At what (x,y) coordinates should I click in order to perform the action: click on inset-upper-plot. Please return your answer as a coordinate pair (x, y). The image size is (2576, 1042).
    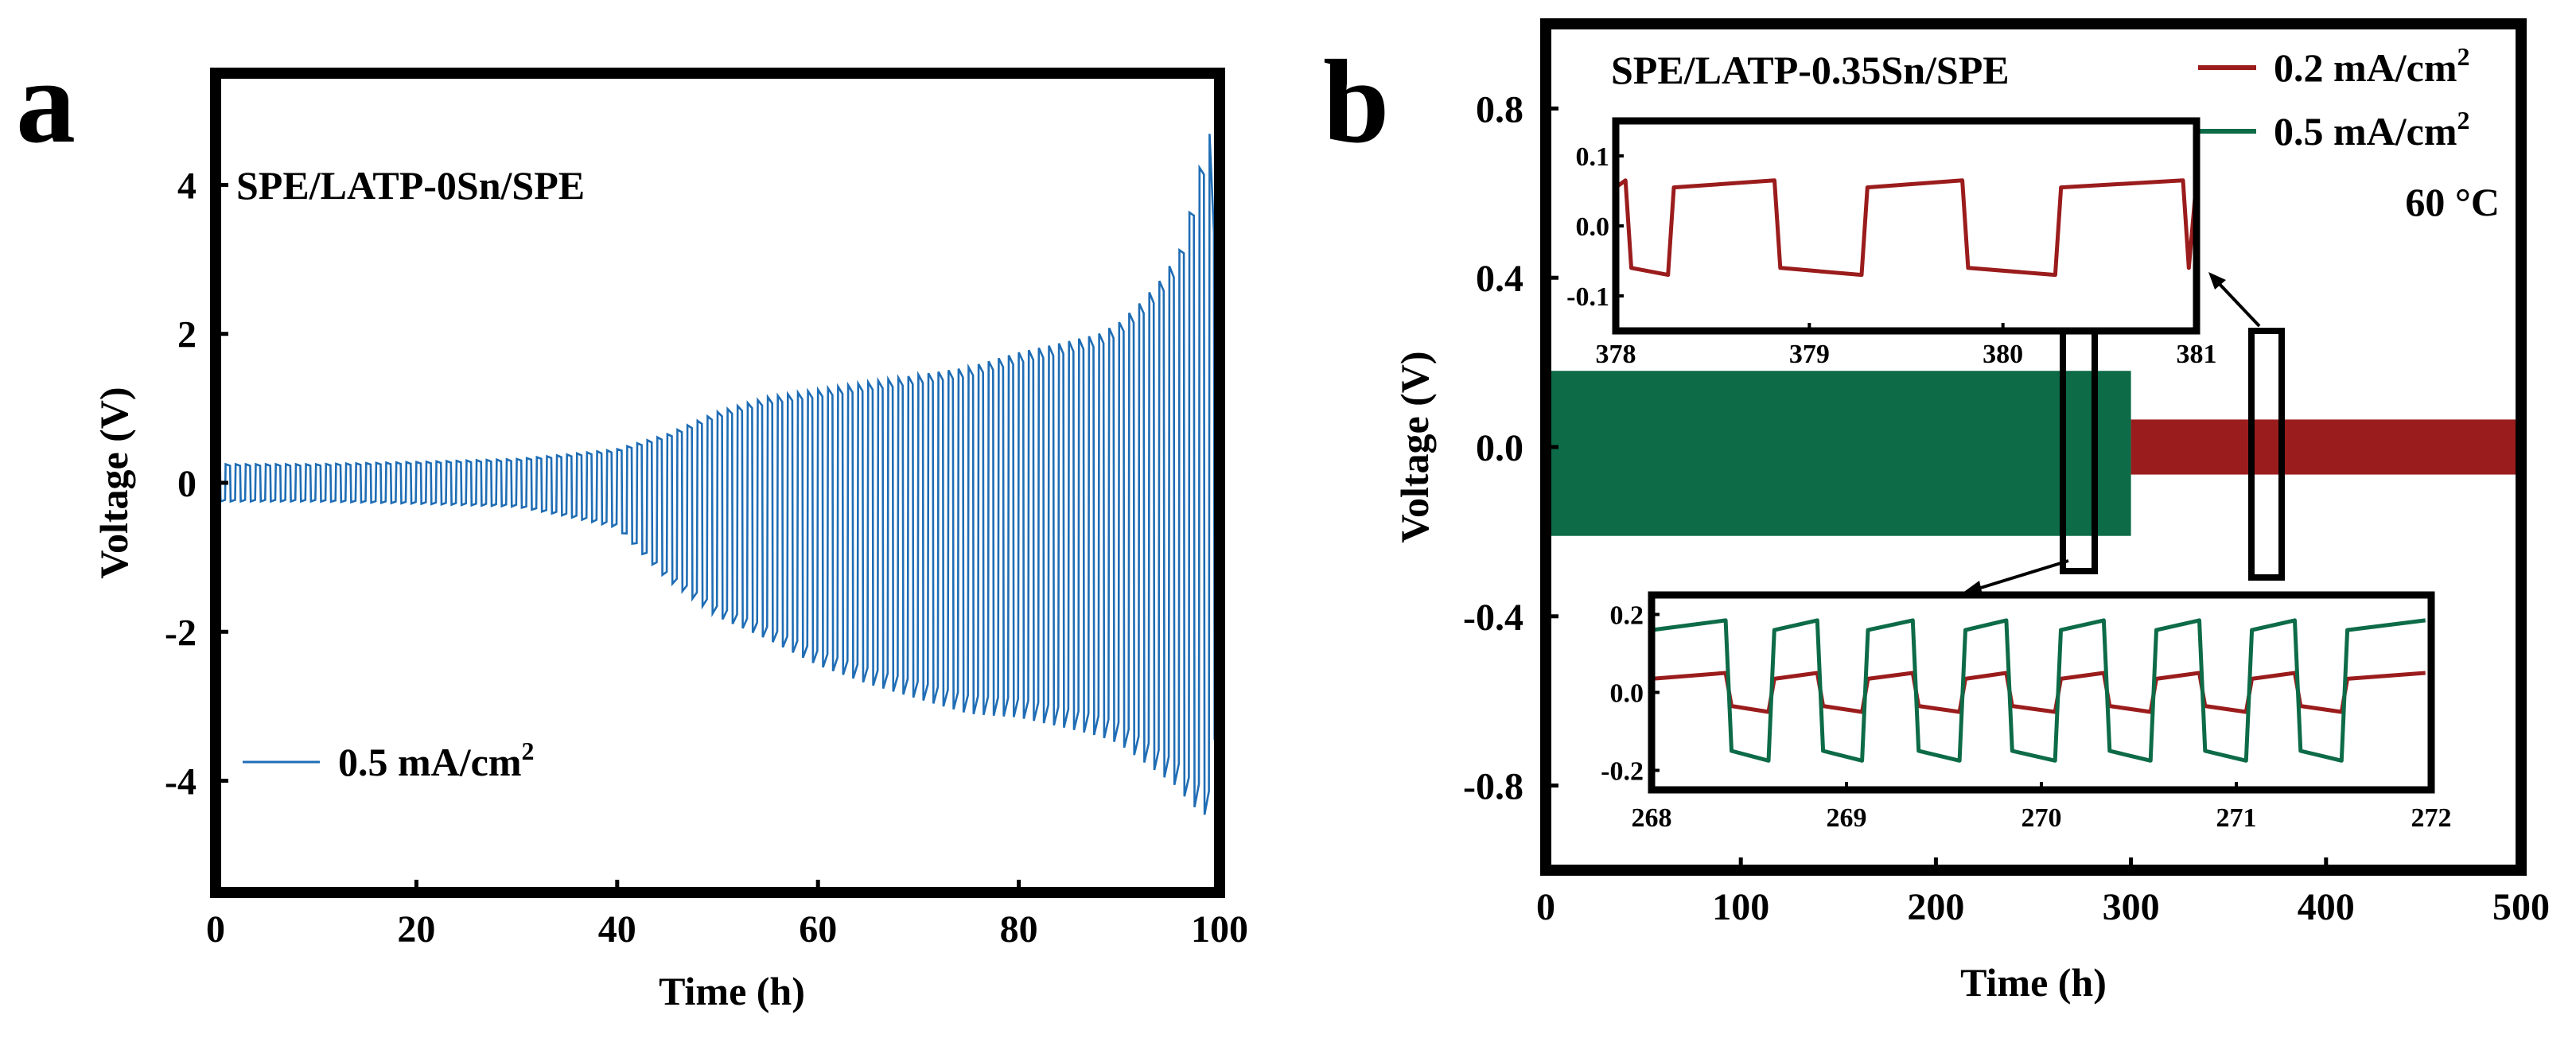
    Looking at the image, I should click on (1906, 228).